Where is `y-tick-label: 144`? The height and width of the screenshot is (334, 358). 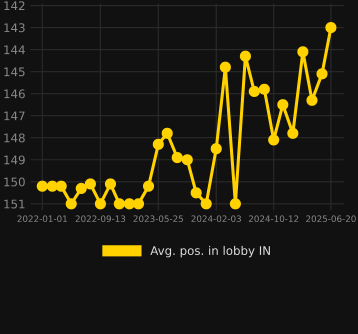
y-tick-label: 144 is located at coordinates (14, 49).